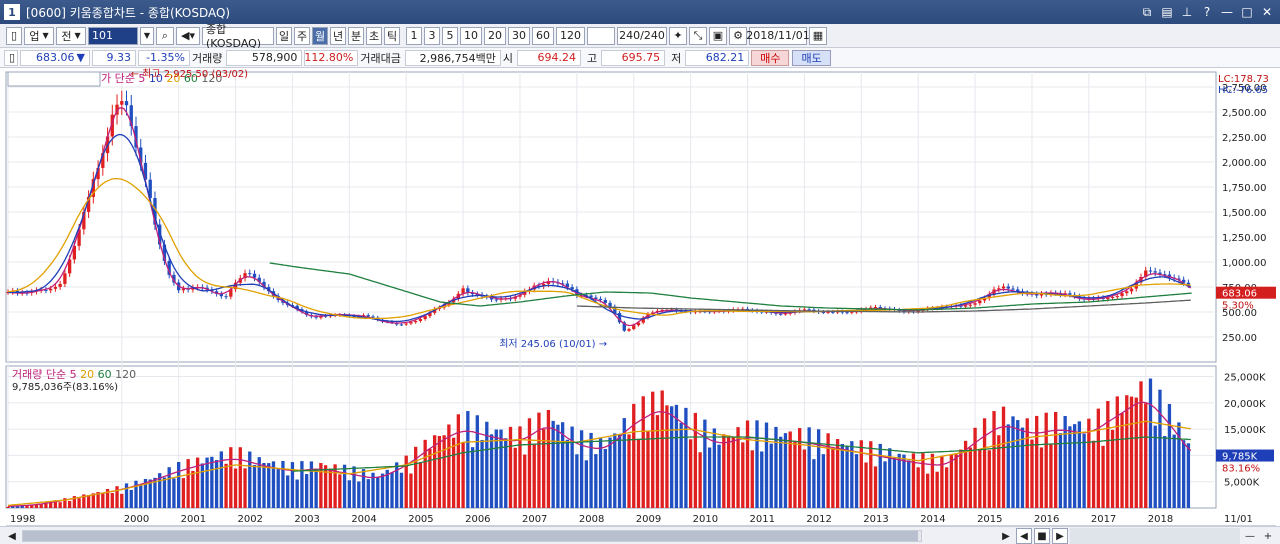 This screenshot has width=1280, height=544. What do you see at coordinates (543, 35) in the screenshot?
I see `interval-button-60: 60` at bounding box center [543, 35].